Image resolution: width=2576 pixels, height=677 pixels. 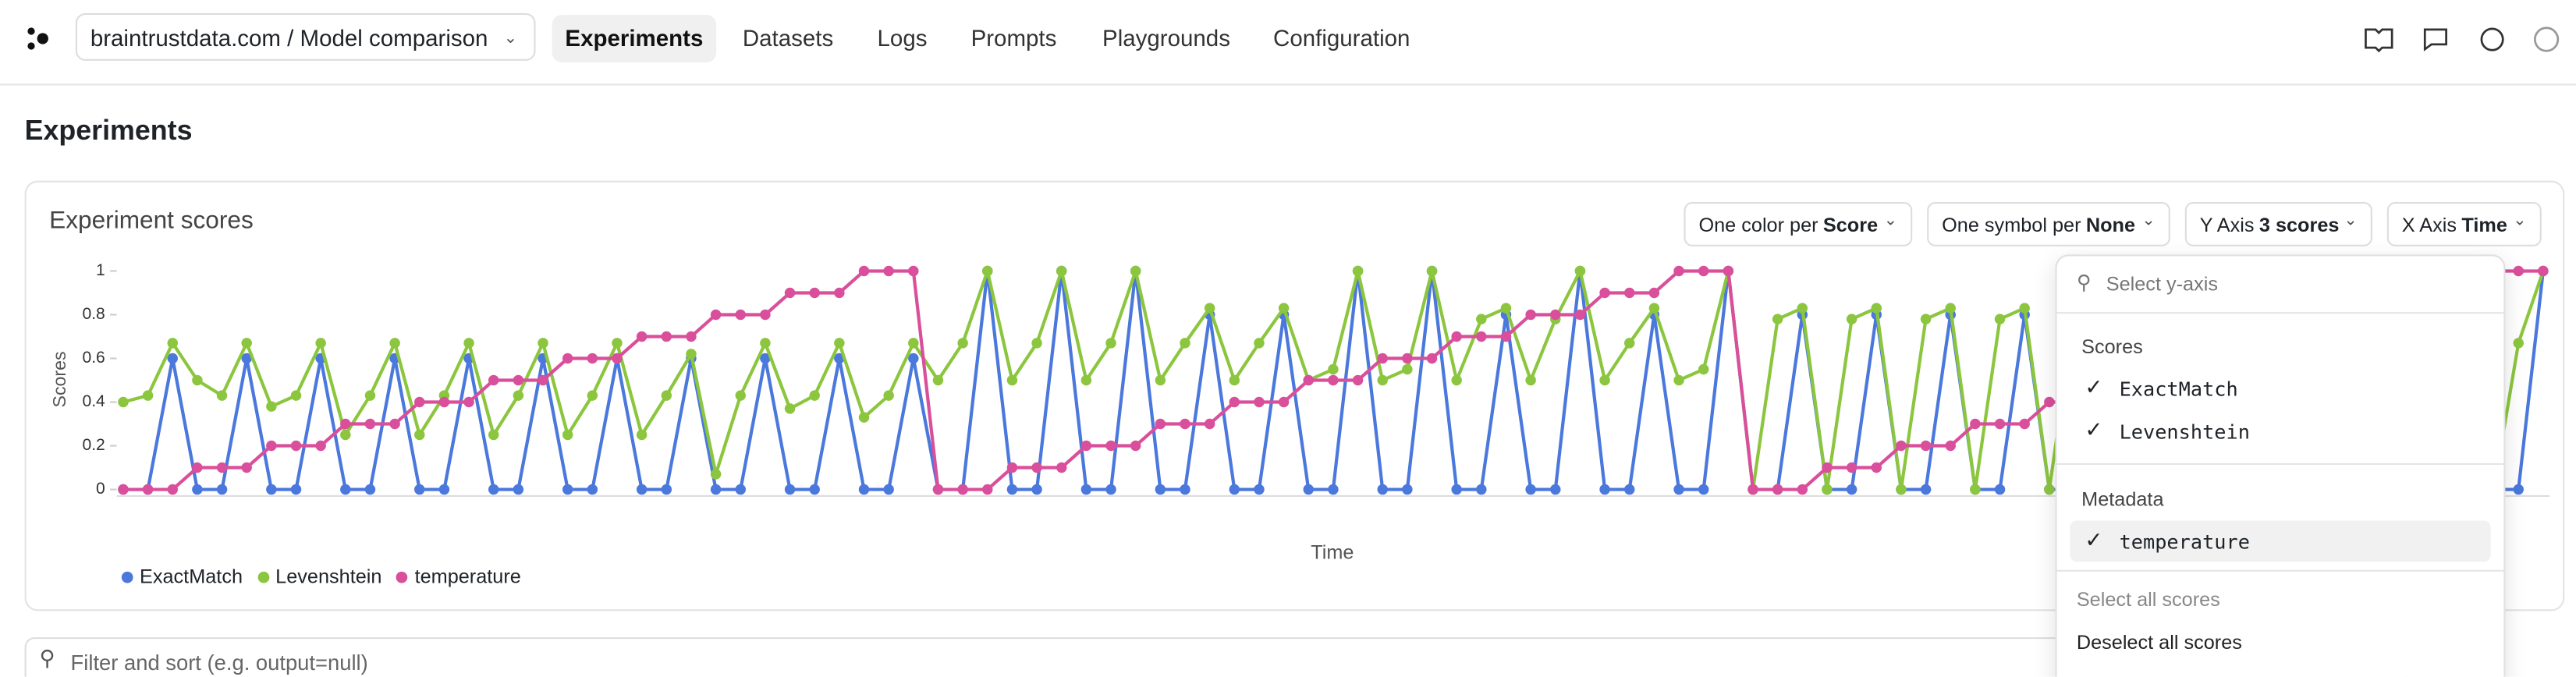 I want to click on nav-tab: Playgrounds, so click(x=1166, y=37).